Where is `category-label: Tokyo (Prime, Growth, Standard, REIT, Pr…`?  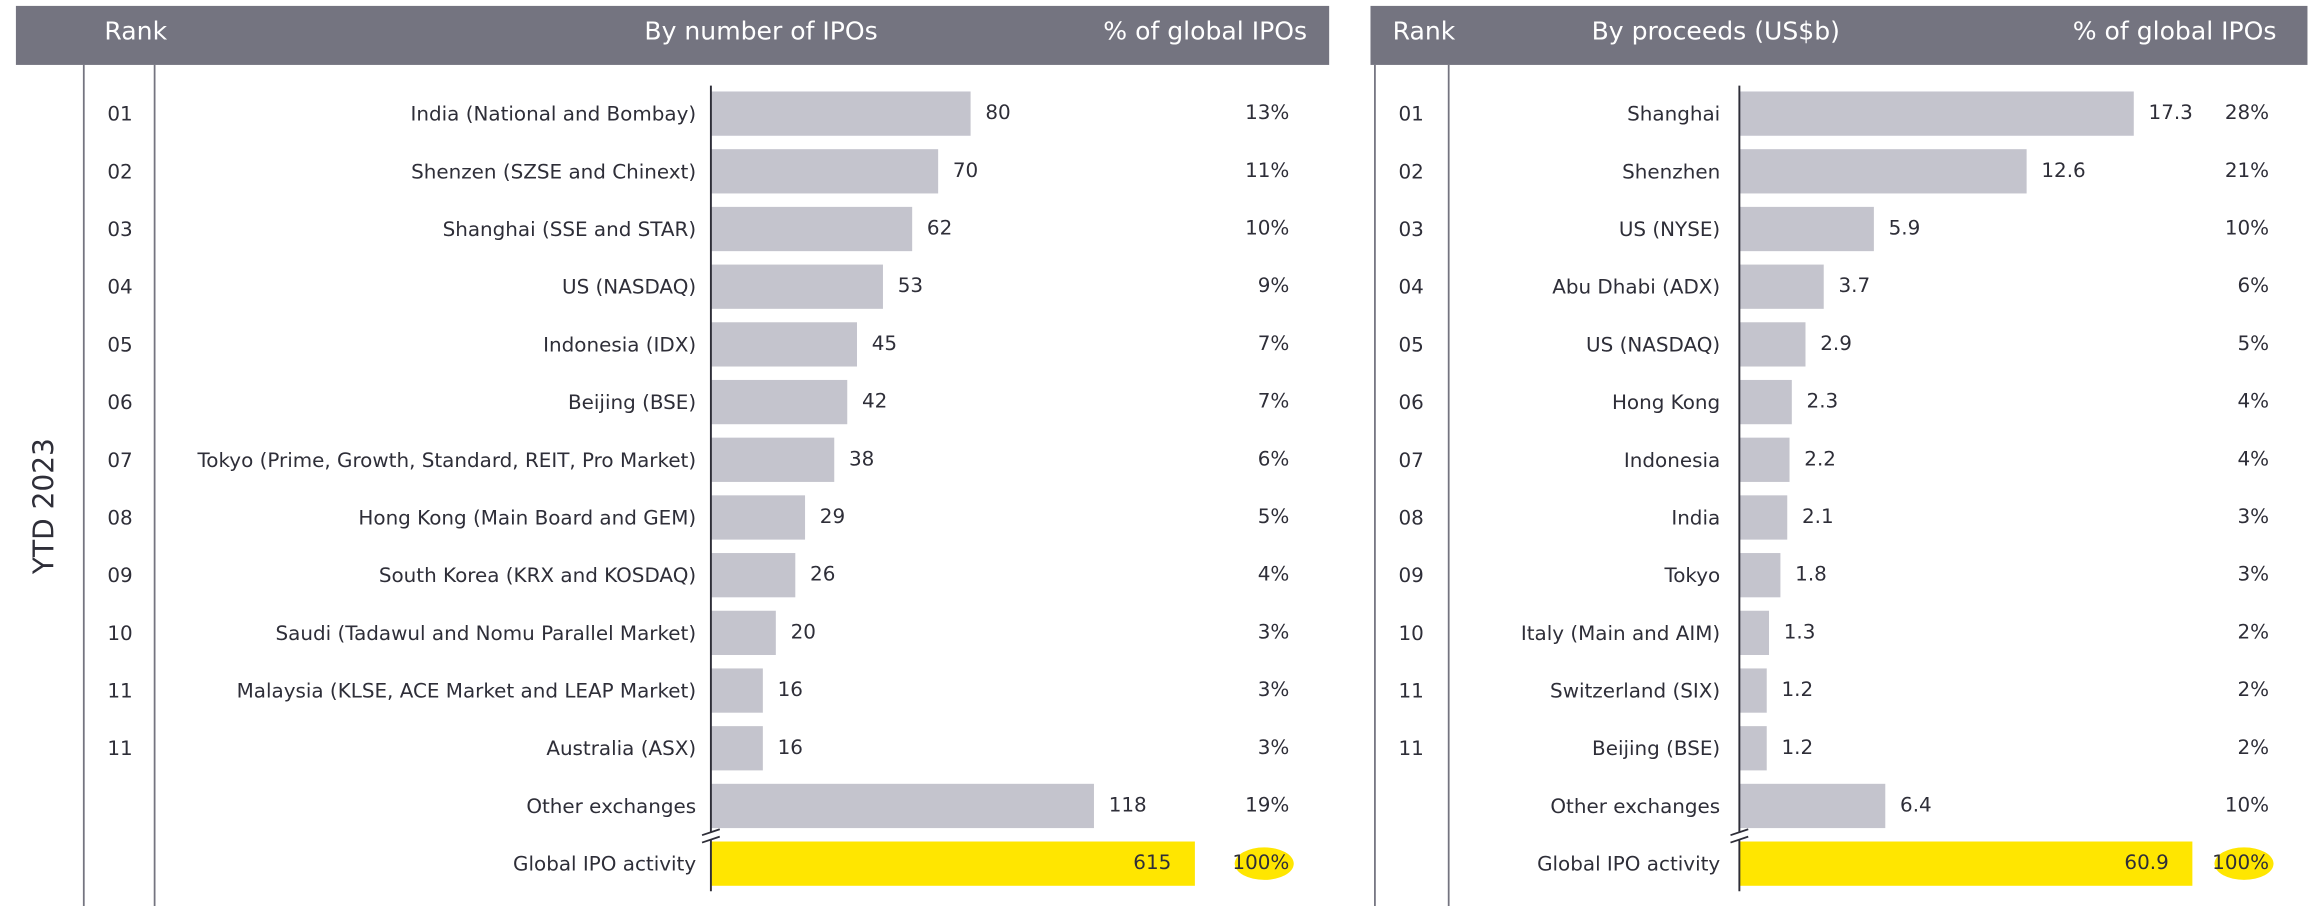
category-label: Tokyo (Prime, Growth, Standard, REIT, Pr… is located at coordinates (447, 460).